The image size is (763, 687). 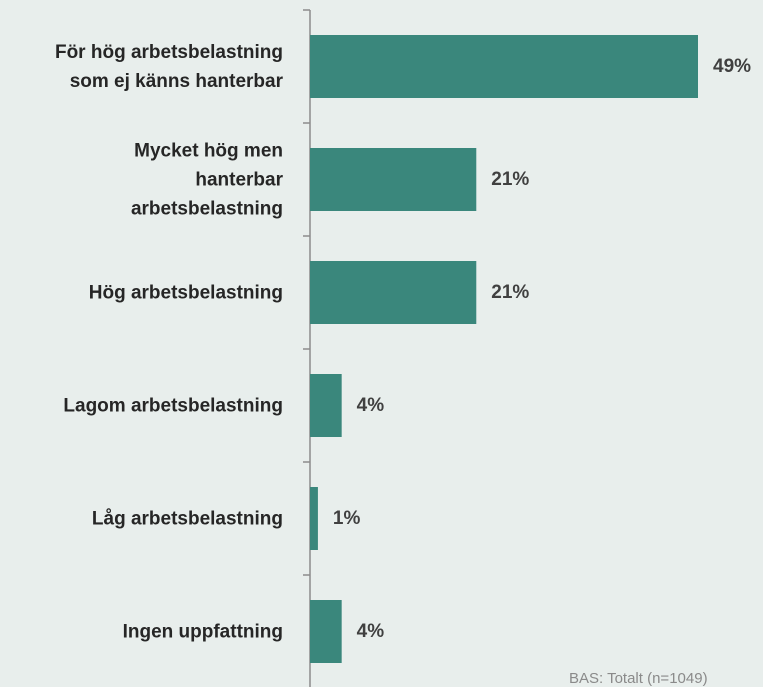 What do you see at coordinates (173, 405) in the screenshot?
I see `category-label: Lagom arbetsbelastning` at bounding box center [173, 405].